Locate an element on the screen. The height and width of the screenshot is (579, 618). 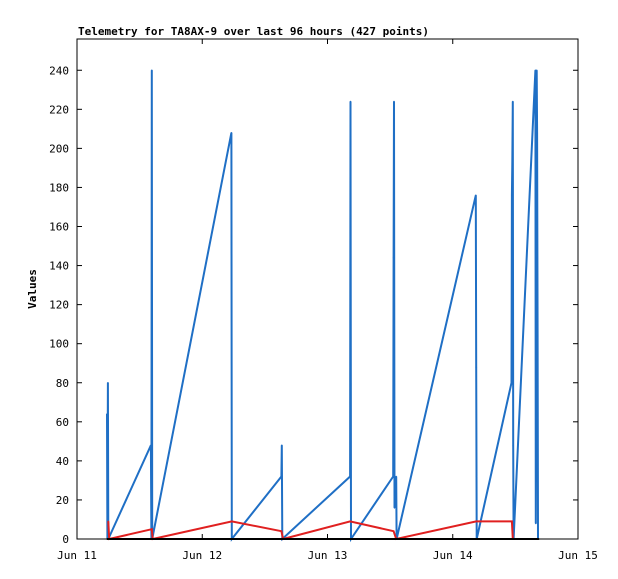
series-line is located at coordinates (322, 530).